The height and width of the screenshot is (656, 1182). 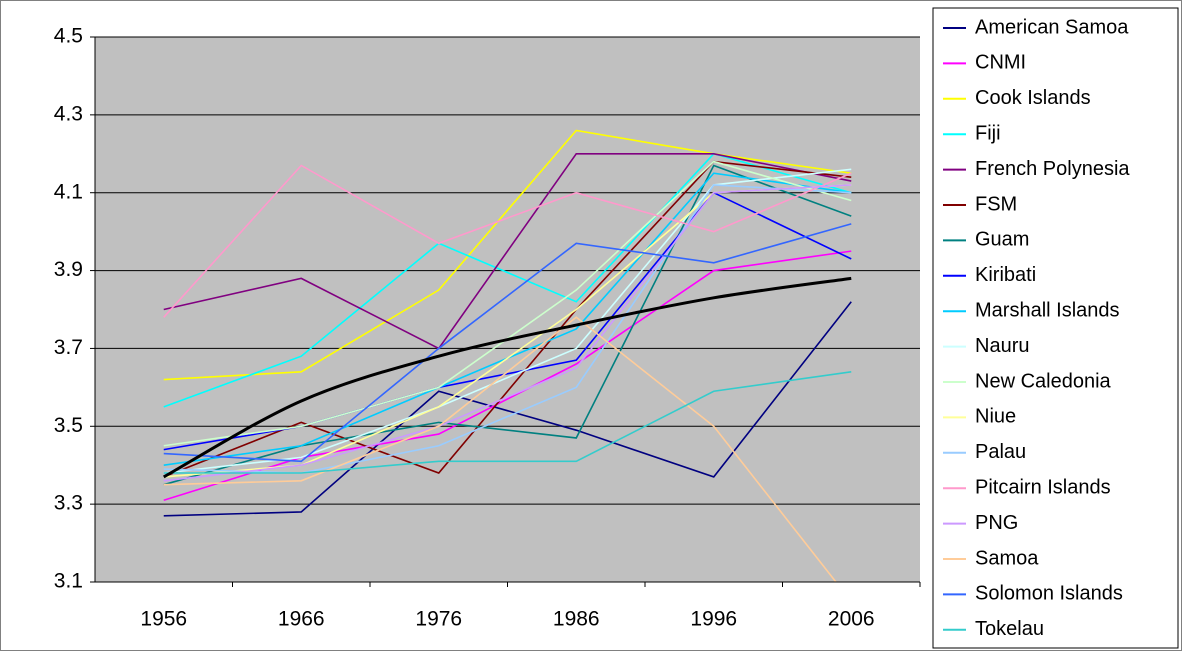 I want to click on legend-label: FSM, so click(x=996, y=204).